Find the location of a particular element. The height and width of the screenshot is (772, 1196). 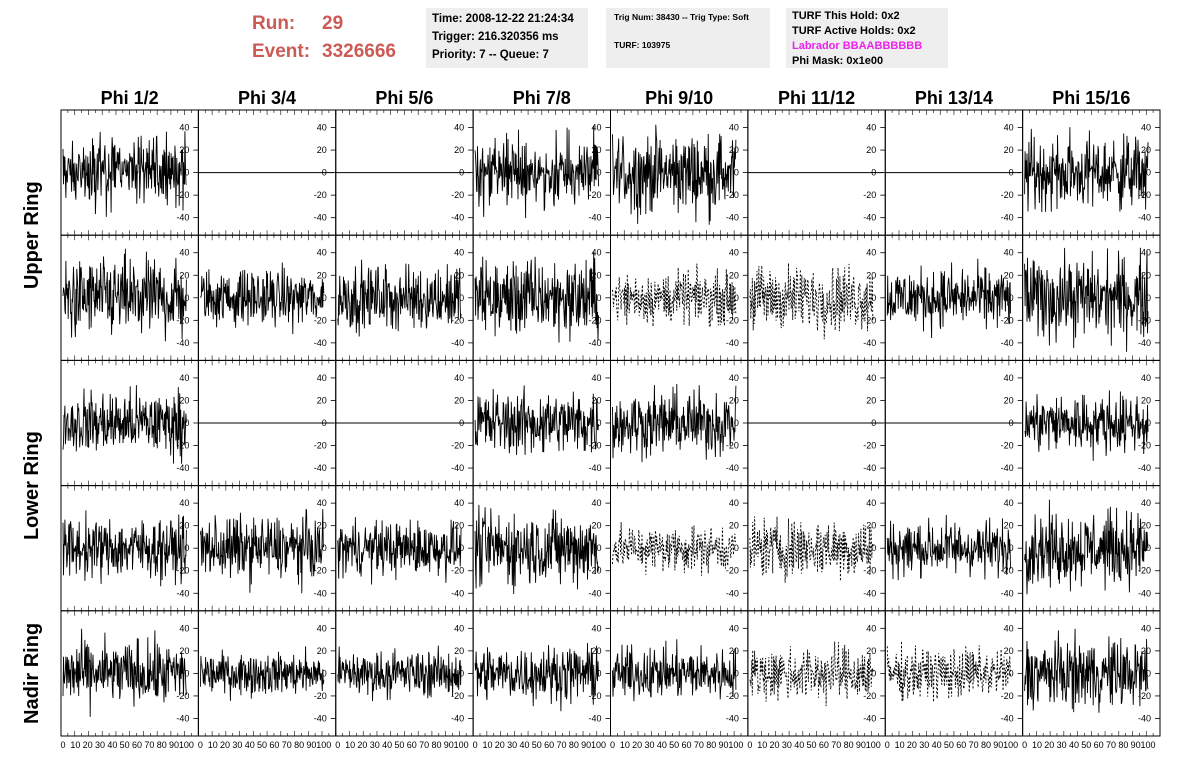

column-label: Phi 1/2 is located at coordinates (130, 98).